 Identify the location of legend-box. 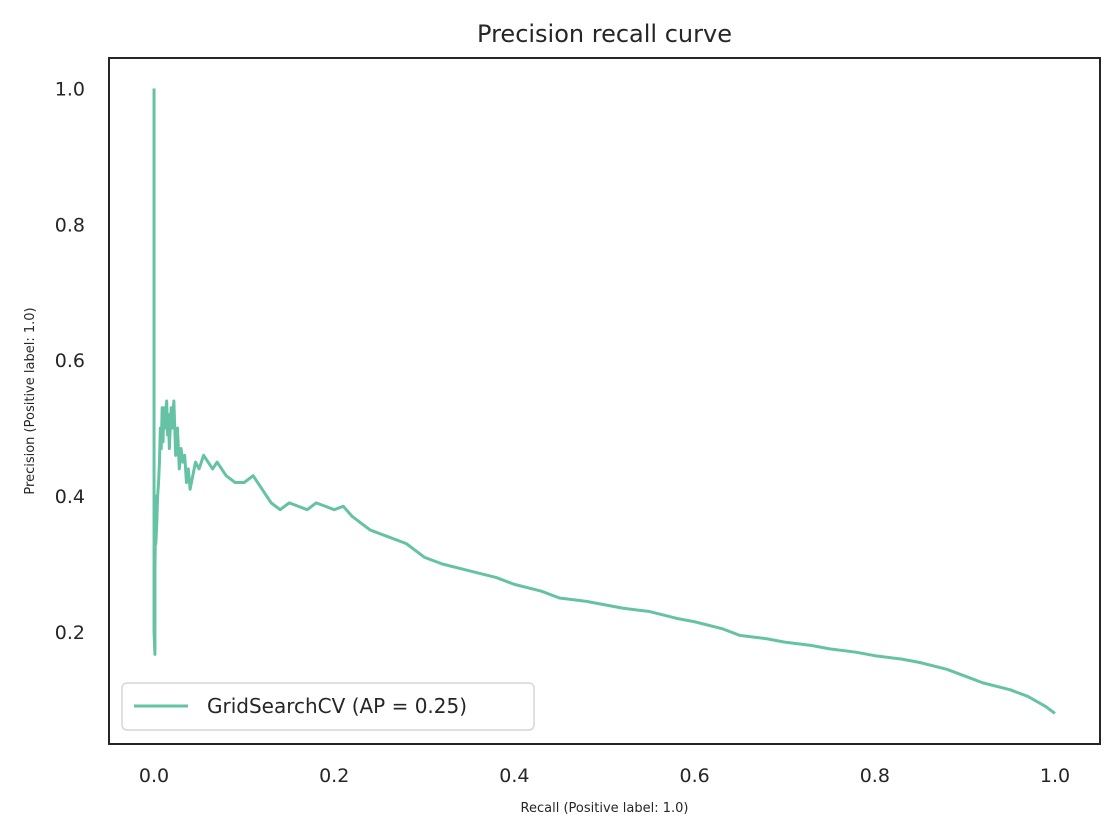
(328, 706).